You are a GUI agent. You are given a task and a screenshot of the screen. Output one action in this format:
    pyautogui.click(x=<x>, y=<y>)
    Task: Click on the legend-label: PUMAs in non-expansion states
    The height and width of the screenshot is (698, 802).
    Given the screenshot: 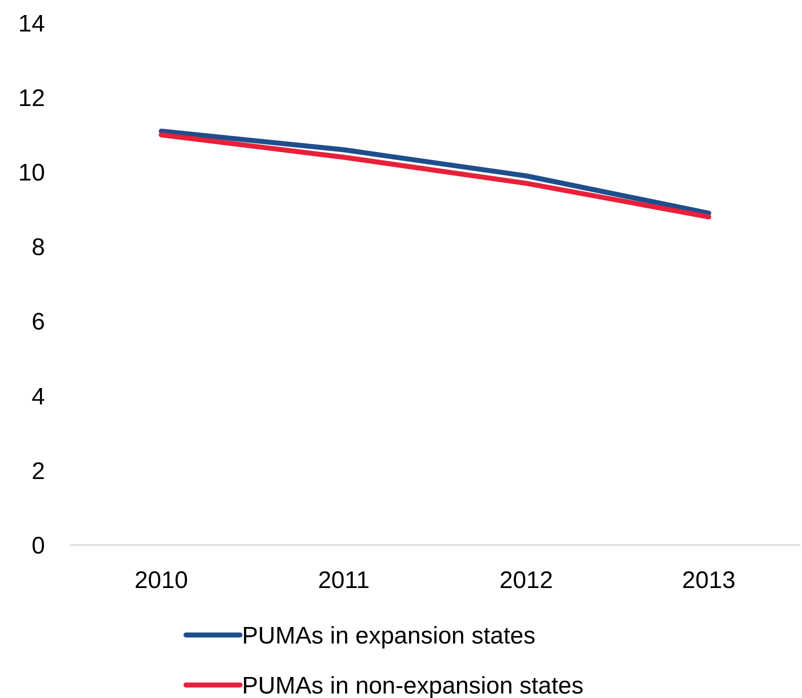 What is the action you would take?
    pyautogui.click(x=413, y=685)
    